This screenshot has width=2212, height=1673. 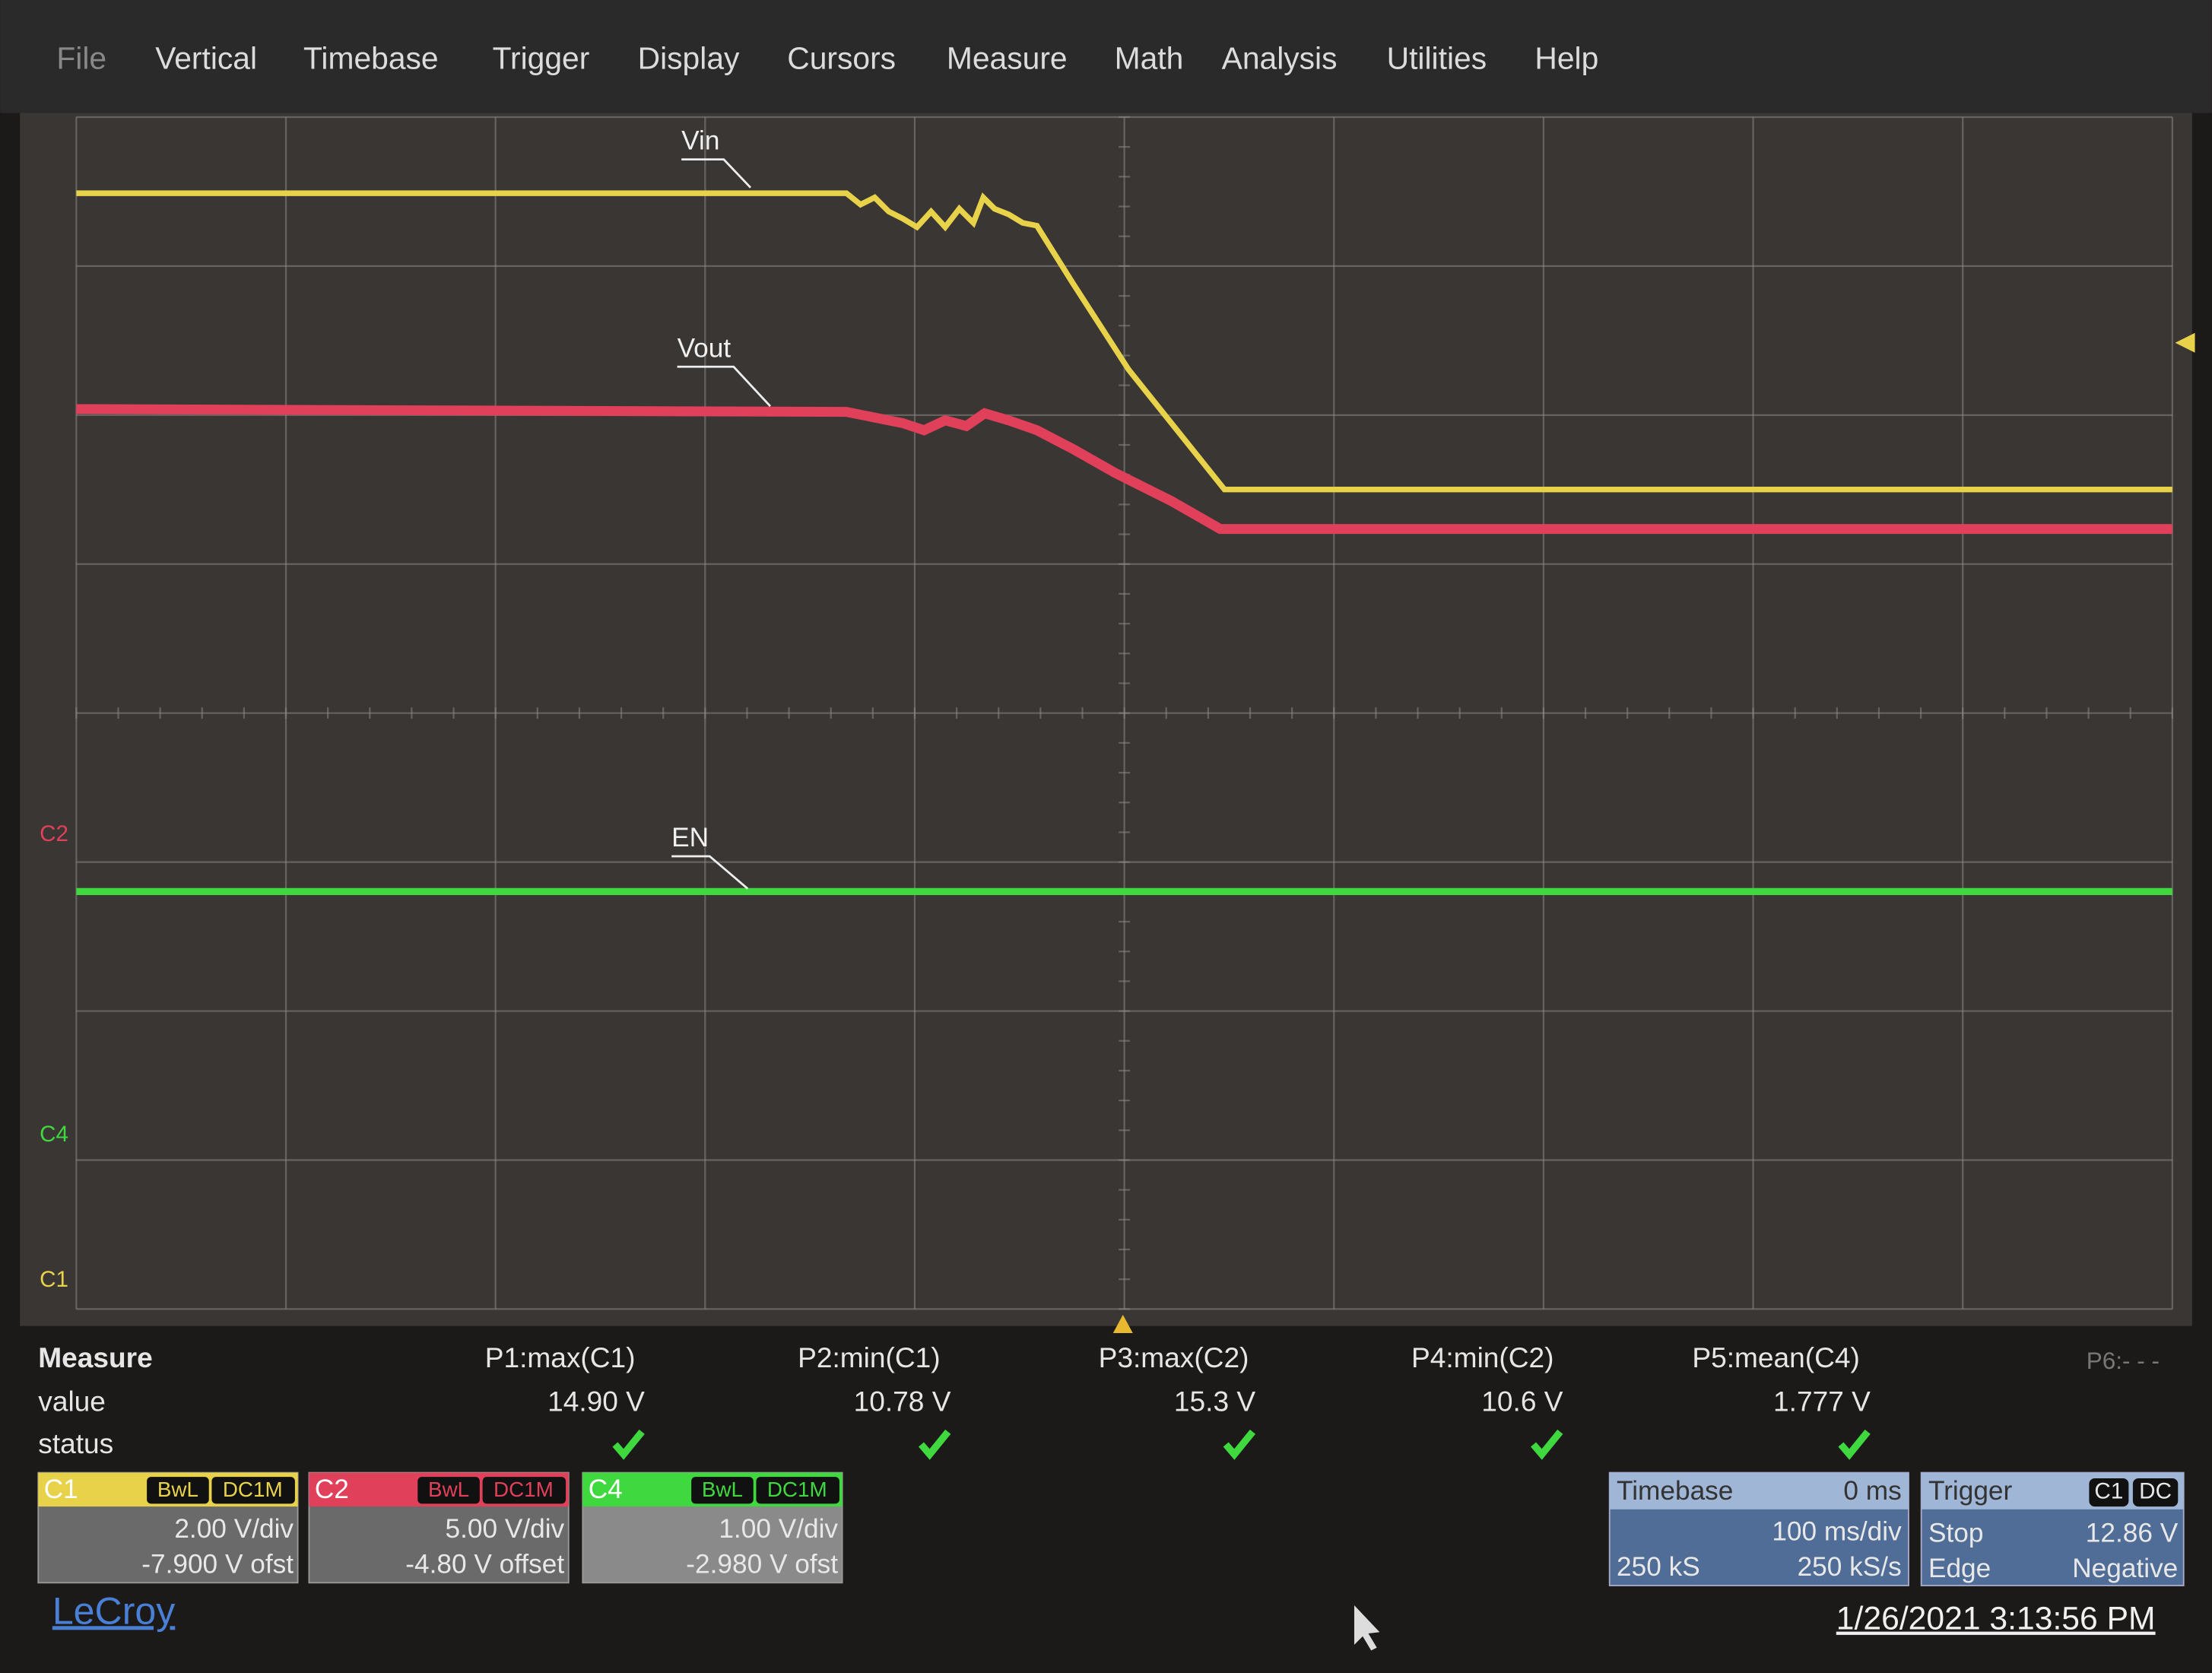 I want to click on row-label: value, so click(x=72, y=1401).